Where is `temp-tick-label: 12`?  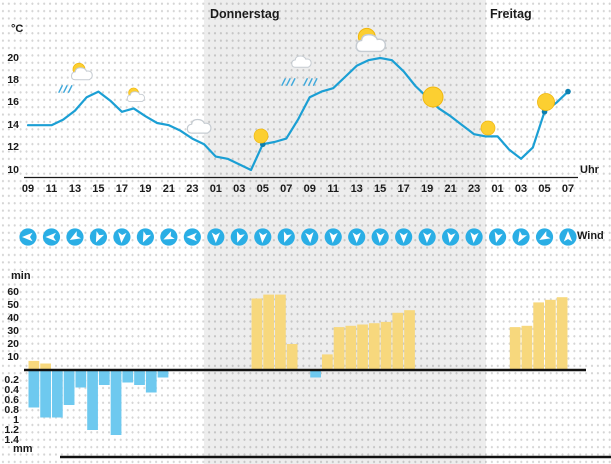 temp-tick-label: 12 is located at coordinates (13, 147).